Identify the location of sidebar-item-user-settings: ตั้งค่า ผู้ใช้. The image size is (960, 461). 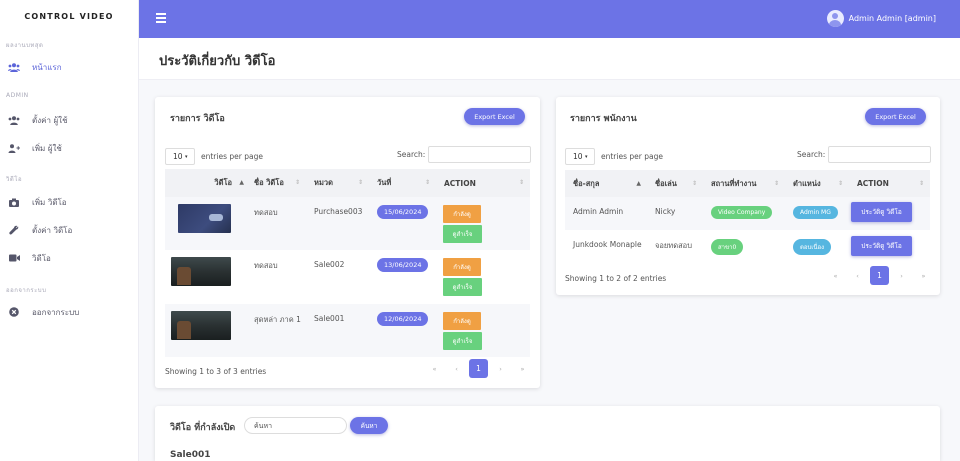
(69, 120).